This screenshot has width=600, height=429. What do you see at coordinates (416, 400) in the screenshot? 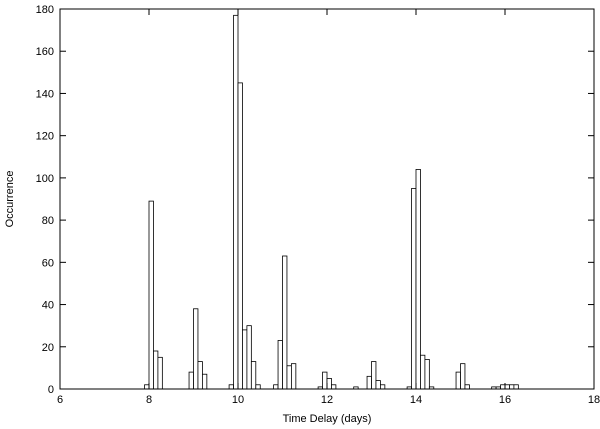
I see `x-tick-label: 14` at bounding box center [416, 400].